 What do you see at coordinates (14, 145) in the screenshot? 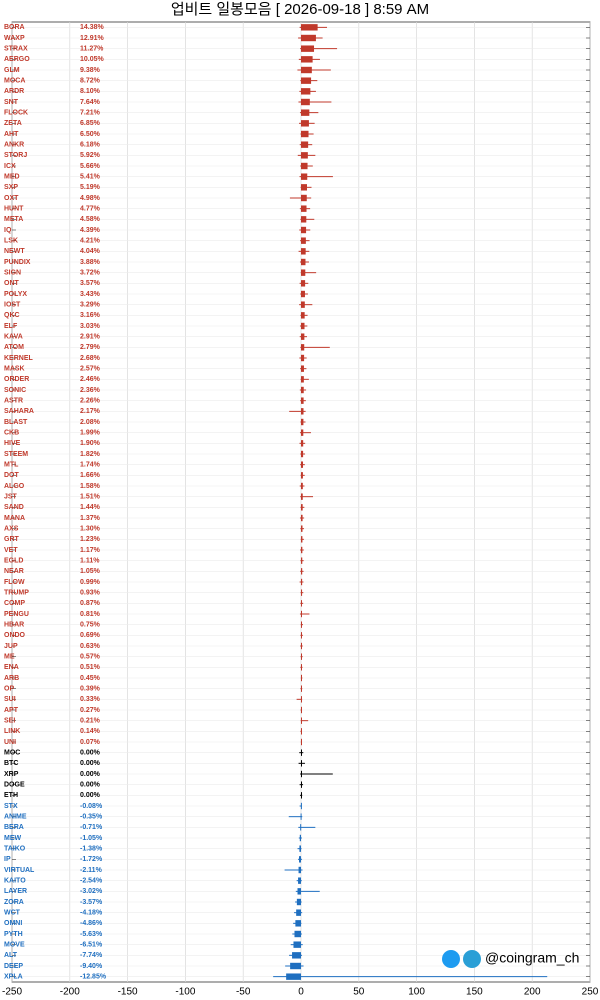
I see `coin-label: ANKR` at bounding box center [14, 145].